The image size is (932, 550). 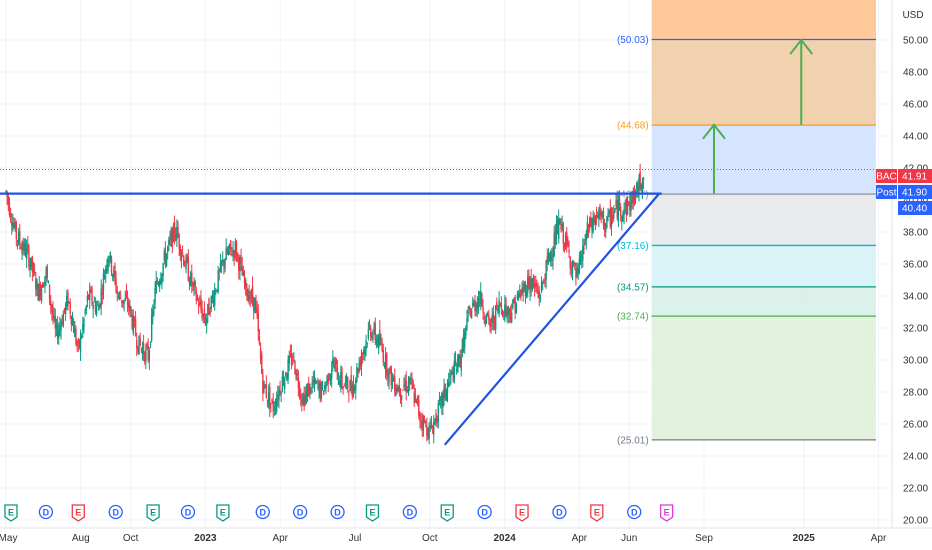 I want to click on price-tick-label: 28.00, so click(x=915, y=393).